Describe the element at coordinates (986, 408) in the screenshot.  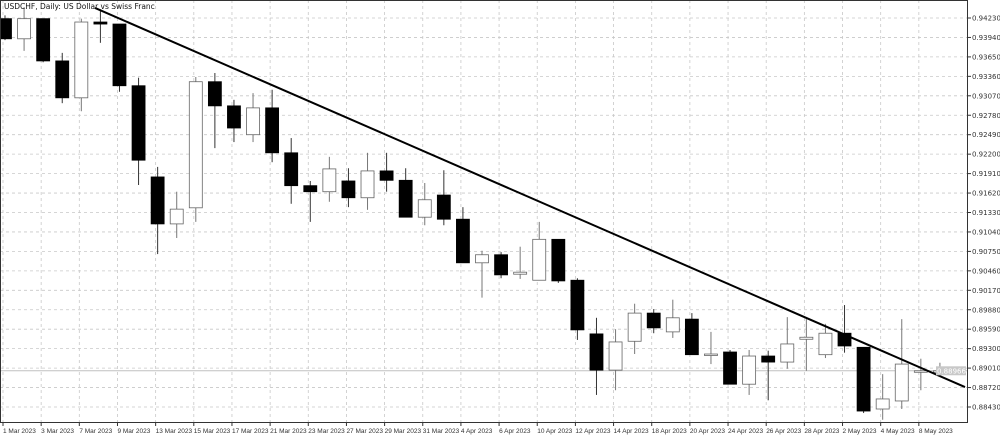
I see `y-tick-label: 0.88430` at that location.